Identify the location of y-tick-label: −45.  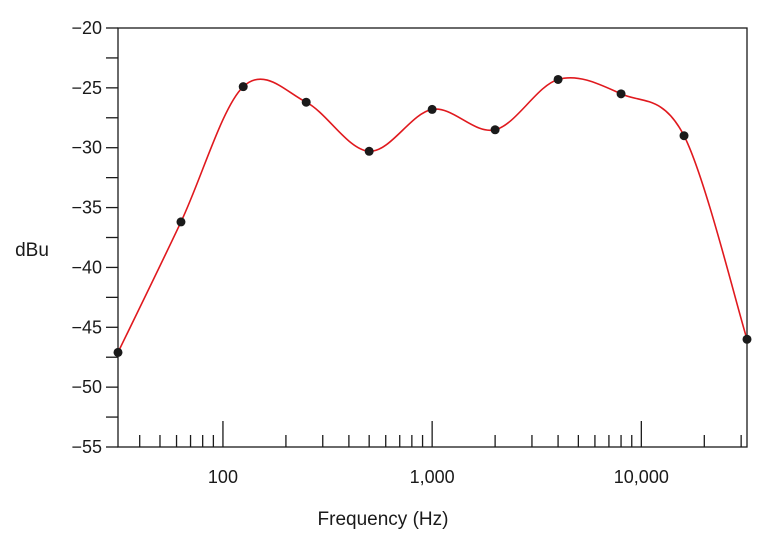
(86, 327).